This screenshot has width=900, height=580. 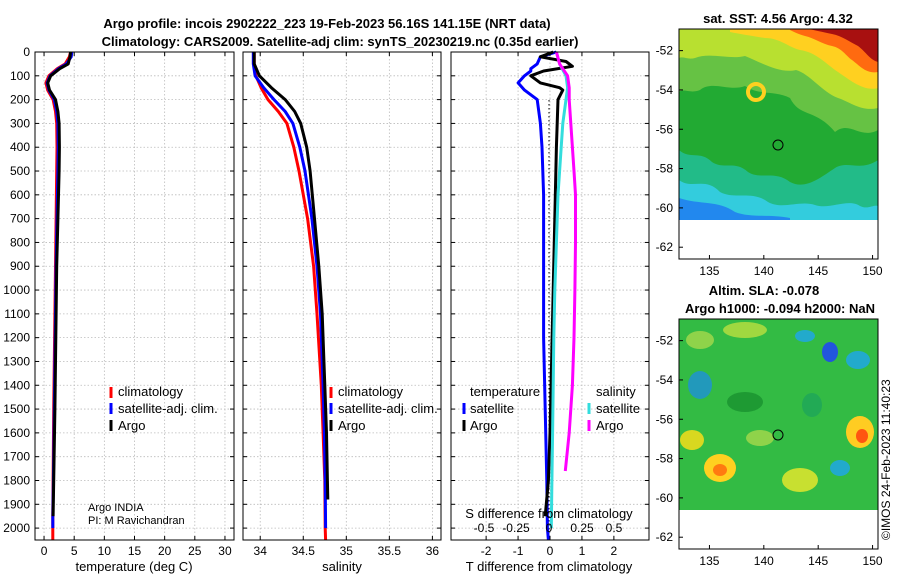 What do you see at coordinates (16, 433) in the screenshot?
I see `y-tick-label: 1600` at bounding box center [16, 433].